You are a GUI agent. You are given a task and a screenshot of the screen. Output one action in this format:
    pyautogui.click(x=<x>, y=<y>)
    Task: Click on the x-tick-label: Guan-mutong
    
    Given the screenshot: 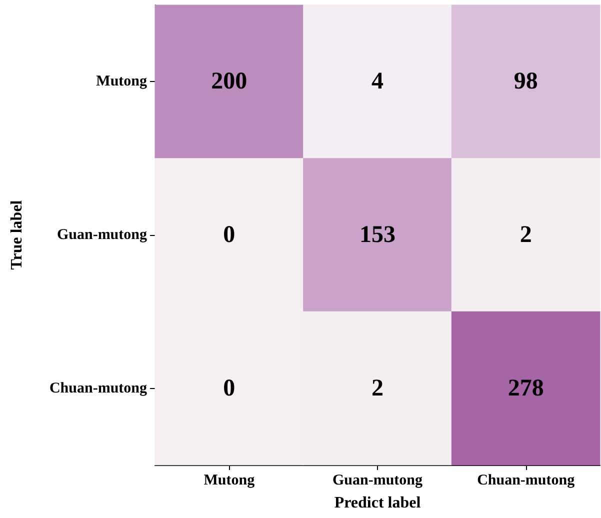 What is the action you would take?
    pyautogui.click(x=378, y=480)
    